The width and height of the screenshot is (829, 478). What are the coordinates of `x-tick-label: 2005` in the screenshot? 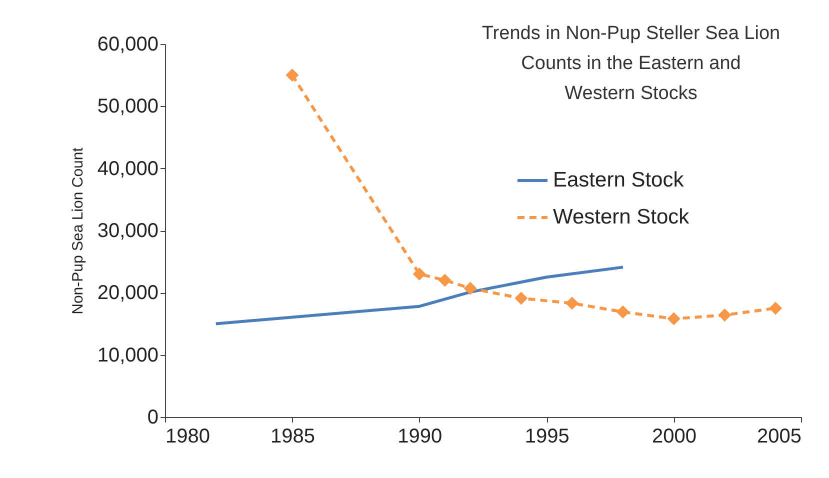 It's located at (779, 437).